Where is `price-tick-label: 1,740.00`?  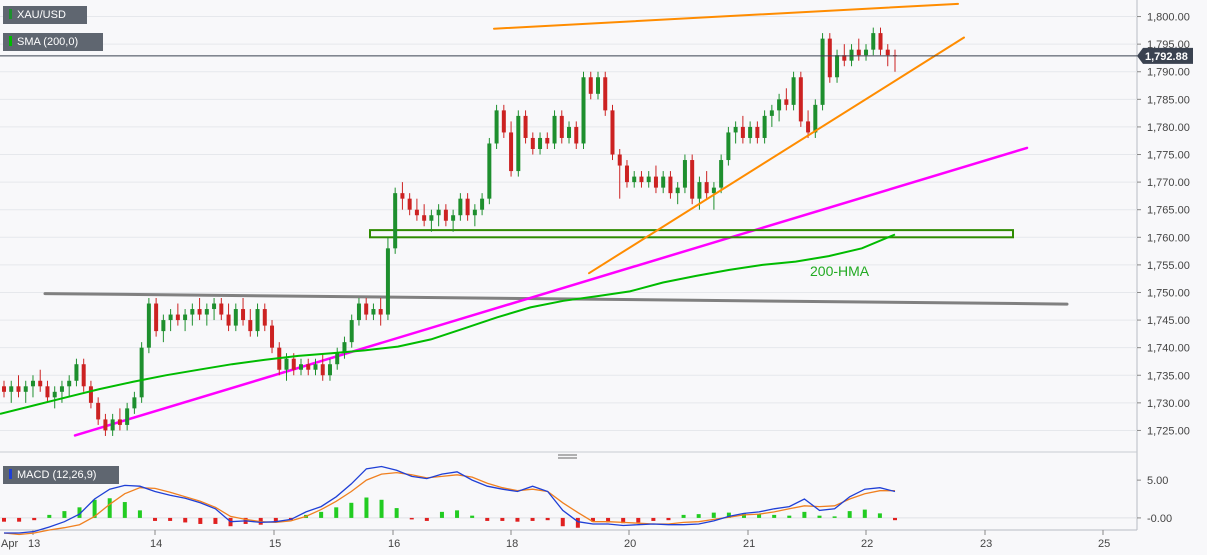 price-tick-label: 1,740.00 is located at coordinates (1168, 349).